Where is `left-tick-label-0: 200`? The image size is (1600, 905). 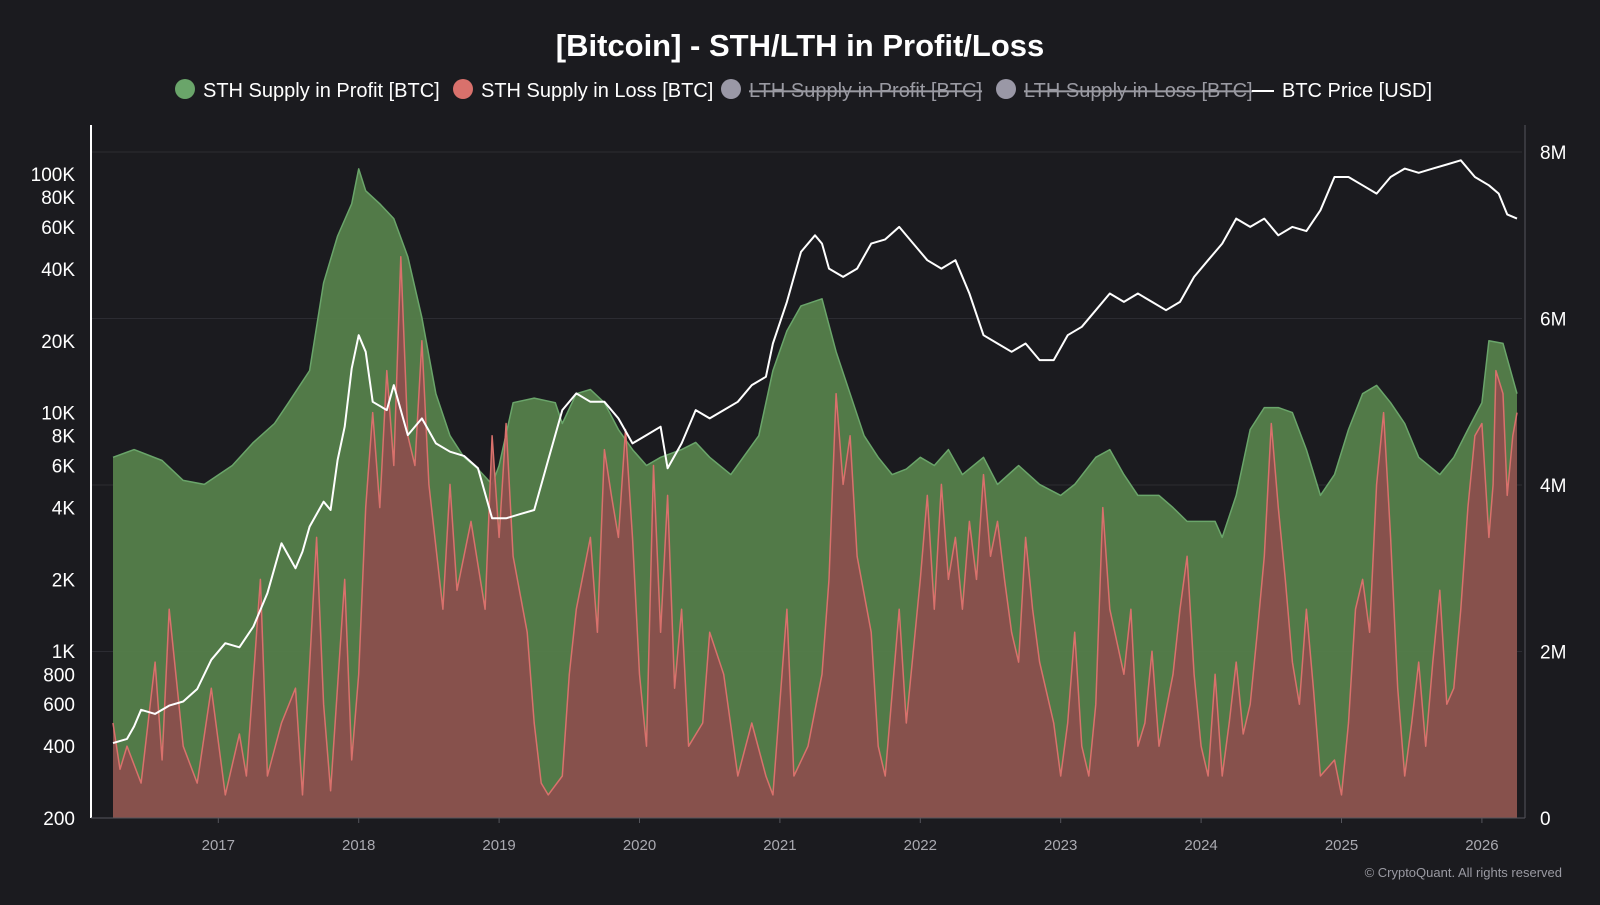 left-tick-label-0: 200 is located at coordinates (59, 819).